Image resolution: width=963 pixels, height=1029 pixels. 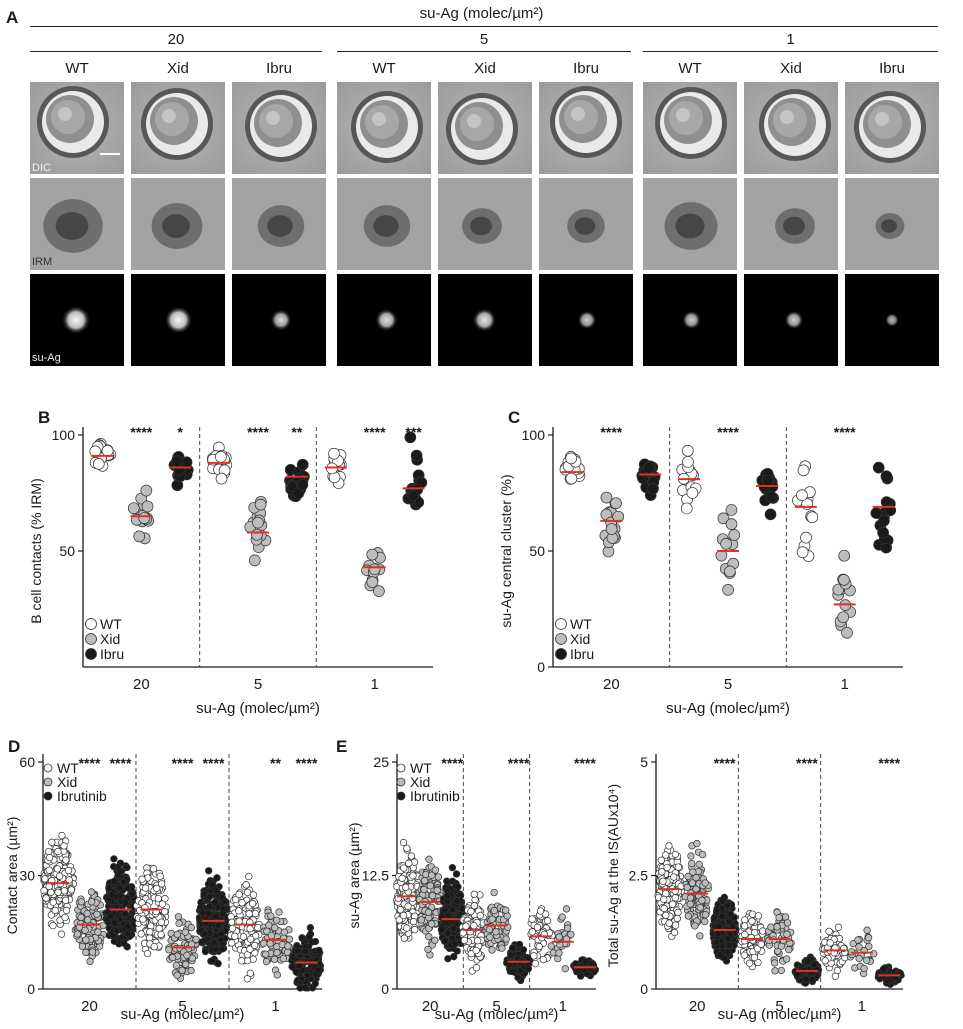 I want to click on x-category-label: 5, so click(x=728, y=684).